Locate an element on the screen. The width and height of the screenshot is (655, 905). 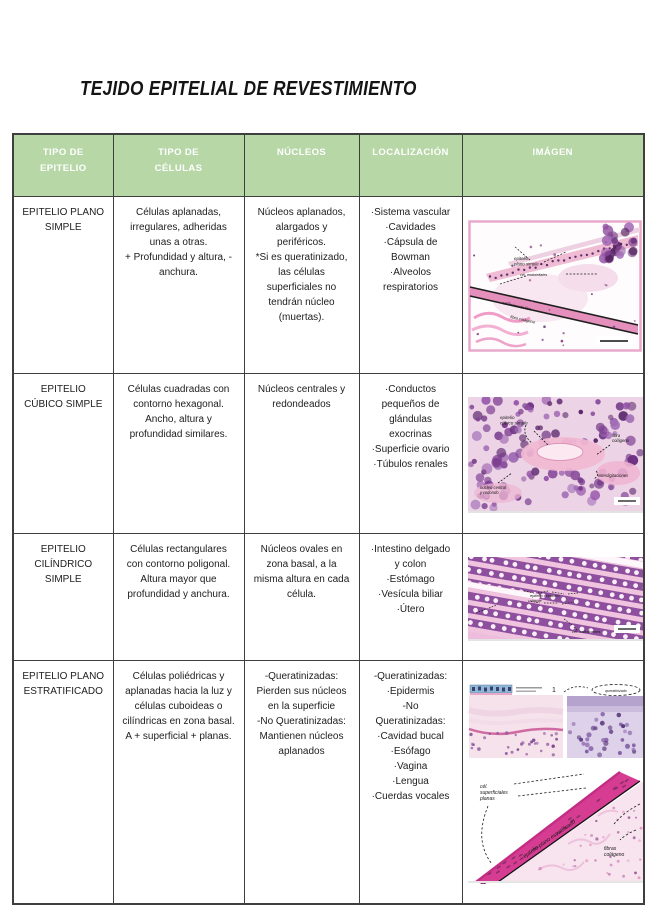
cell-tipo-epitelio: EPITELIO PLANO SIMPLE is located at coordinates (63, 285).